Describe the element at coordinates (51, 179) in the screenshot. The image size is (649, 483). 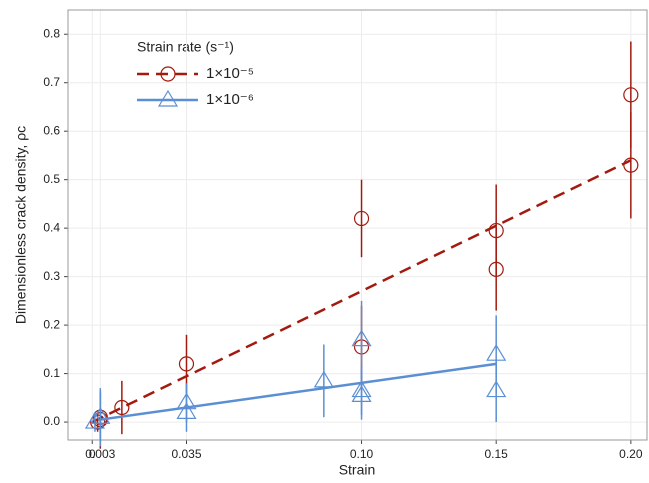
I see `y-tick-label: 0.5` at that location.